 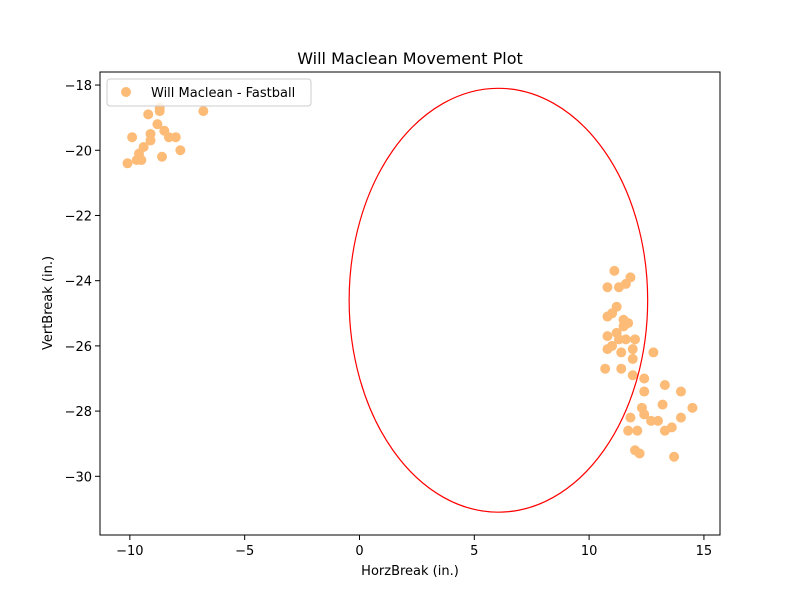 I want to click on x-tick-label: −10, so click(x=129, y=551).